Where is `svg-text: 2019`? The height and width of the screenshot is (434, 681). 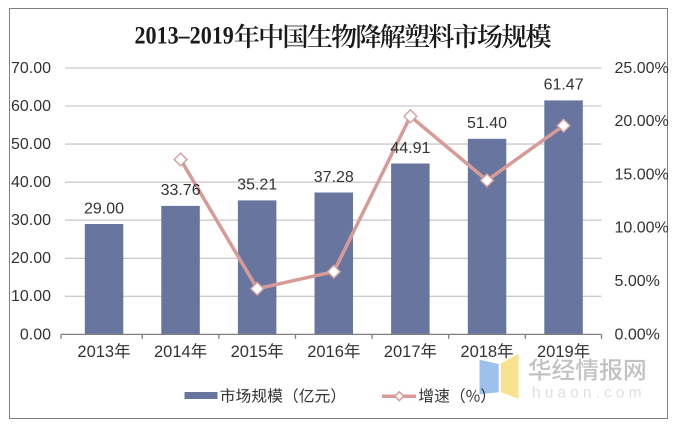 svg-text: 2019 is located at coordinates (555, 352).